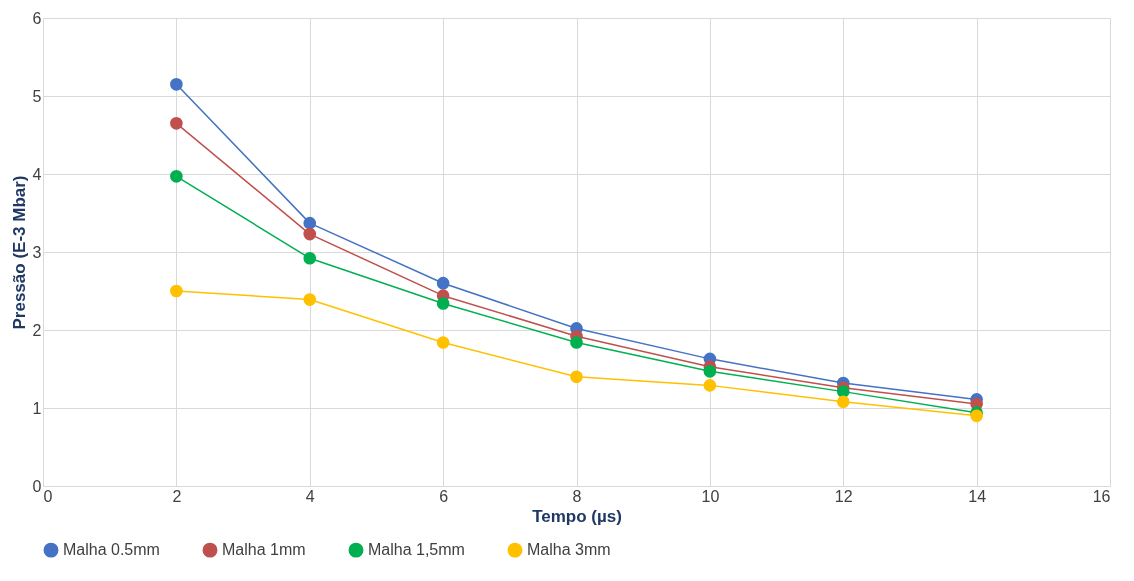 The image size is (1134, 581). What do you see at coordinates (1101, 496) in the screenshot?
I see `x-tick-label: 16` at bounding box center [1101, 496].